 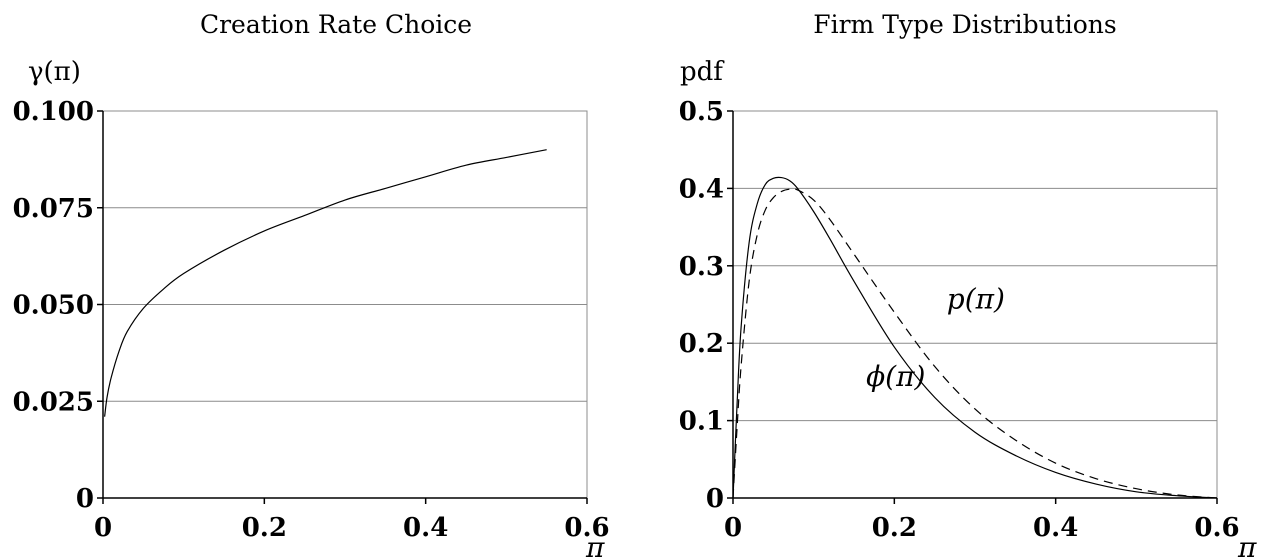 What do you see at coordinates (701, 267) in the screenshot?
I see `y-tick-label: 0.3` at bounding box center [701, 267].